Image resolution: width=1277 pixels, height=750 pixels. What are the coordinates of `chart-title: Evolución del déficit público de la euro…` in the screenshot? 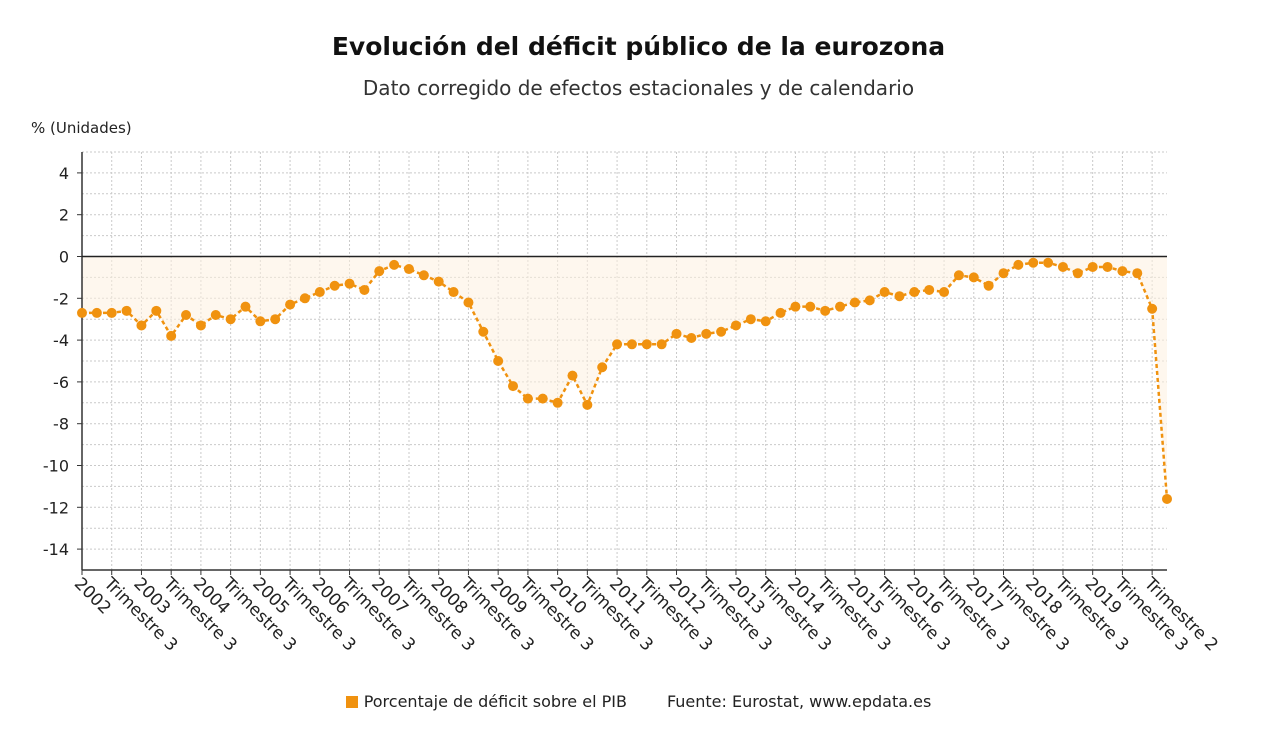 It's located at (638, 46).